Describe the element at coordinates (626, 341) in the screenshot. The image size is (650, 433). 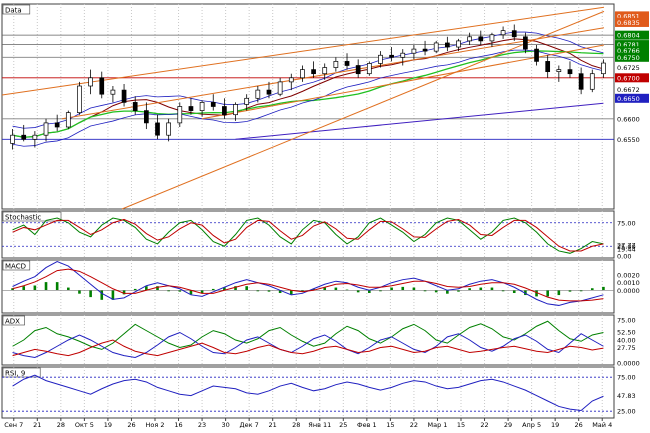
I see `axis-label: 40.00` at that location.